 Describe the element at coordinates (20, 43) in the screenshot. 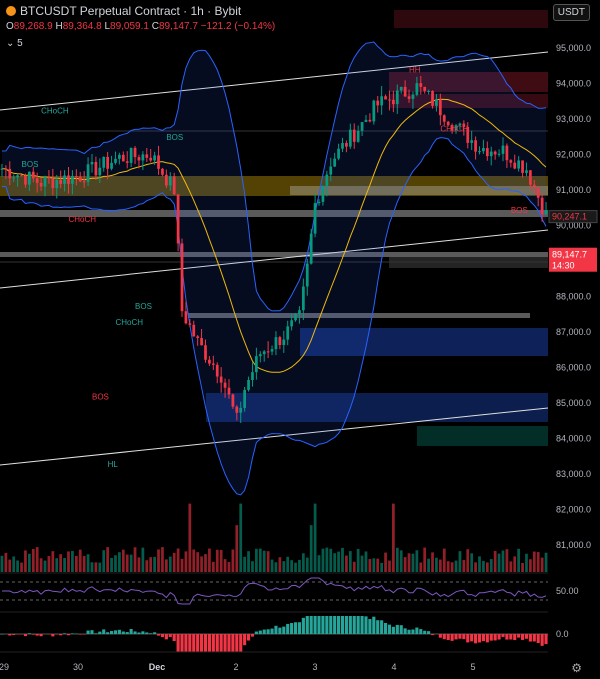

I see `indicator-count: 5` at that location.